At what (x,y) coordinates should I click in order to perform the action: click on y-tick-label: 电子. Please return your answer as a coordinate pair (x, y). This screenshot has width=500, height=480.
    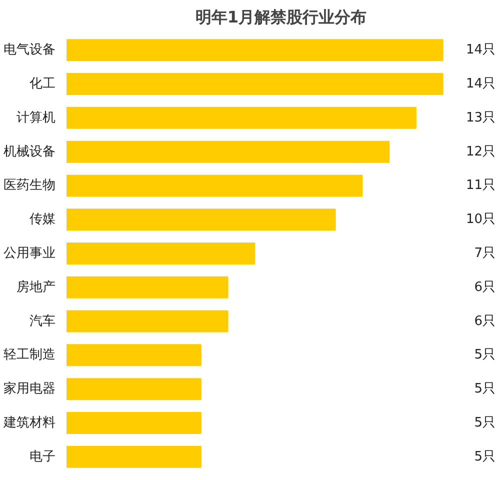
    Looking at the image, I should click on (43, 456).